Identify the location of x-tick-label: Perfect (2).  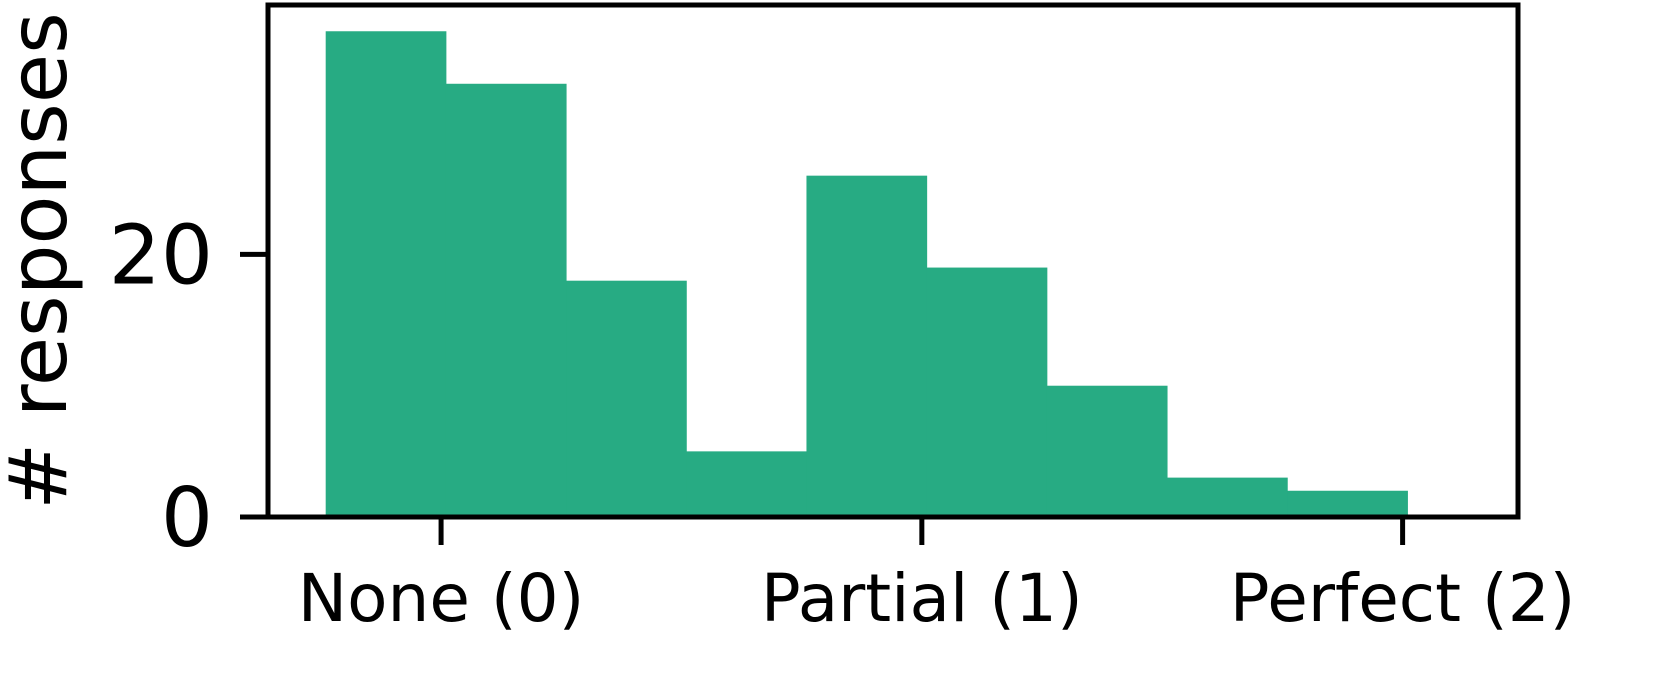
(1403, 598).